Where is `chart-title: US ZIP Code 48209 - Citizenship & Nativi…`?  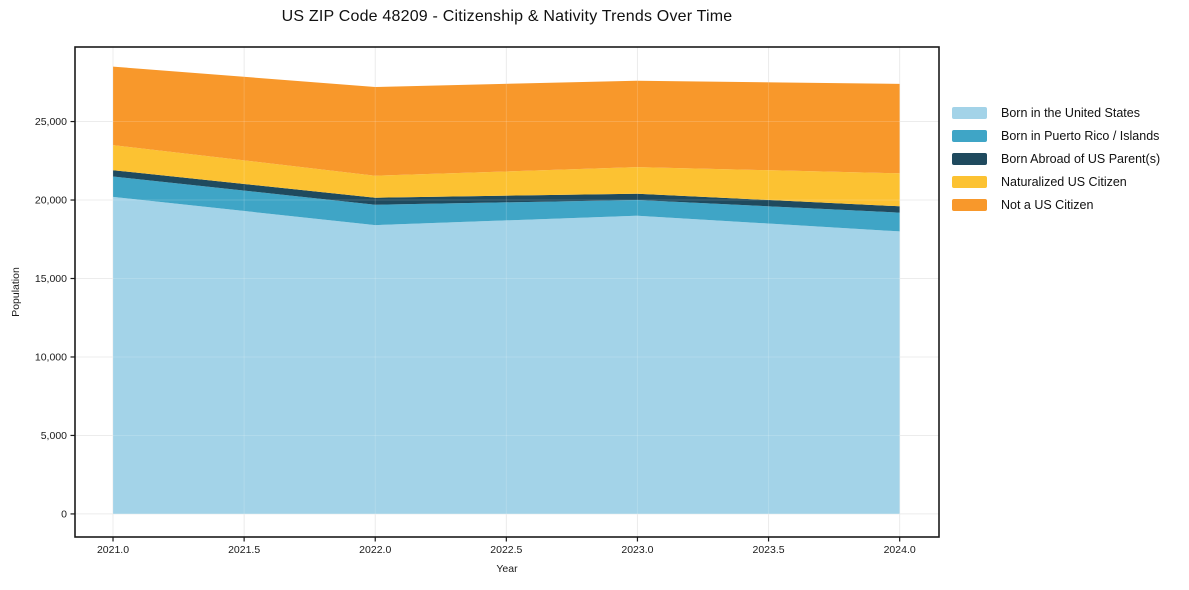 chart-title: US ZIP Code 48209 - Citizenship & Nativi… is located at coordinates (507, 16).